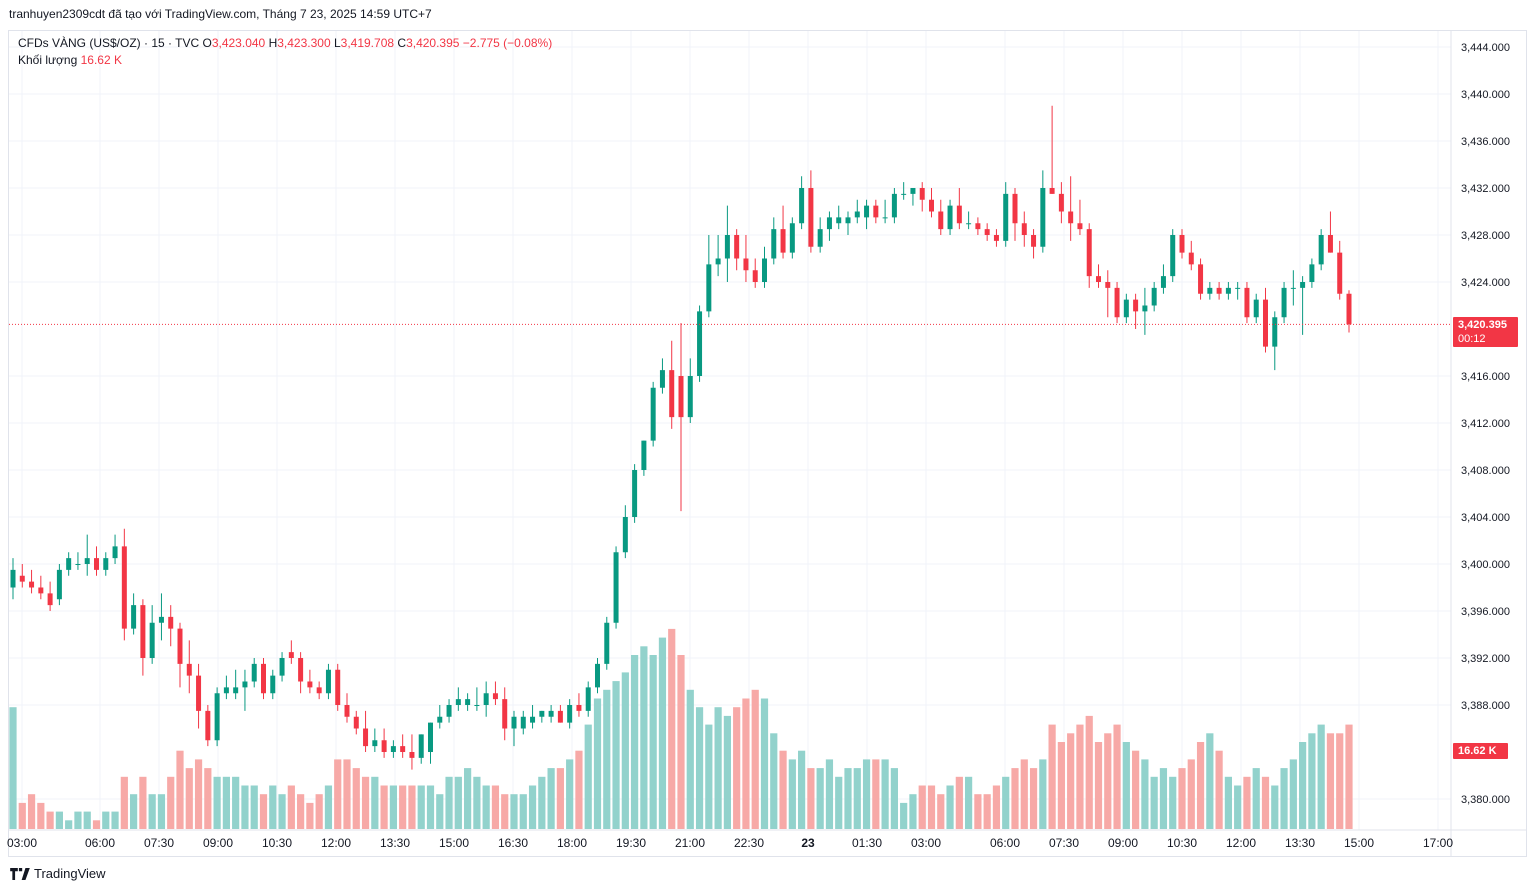 The width and height of the screenshot is (1534, 892). I want to click on volume-label: Khối lượng, so click(48, 60).